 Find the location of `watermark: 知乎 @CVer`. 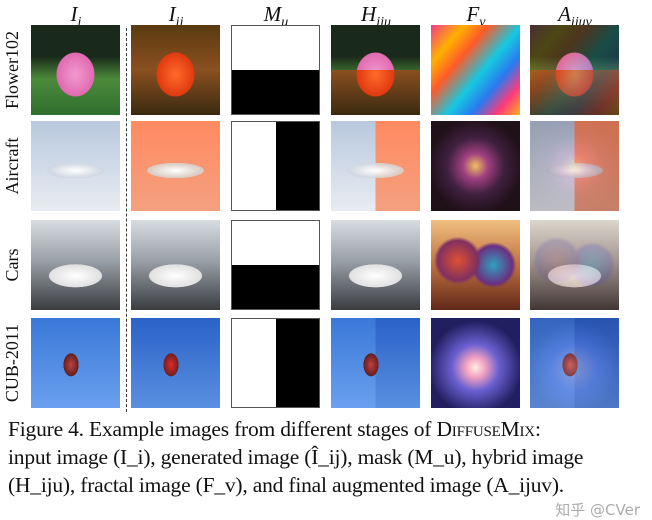

watermark: 知乎 @CVer is located at coordinates (597, 510).